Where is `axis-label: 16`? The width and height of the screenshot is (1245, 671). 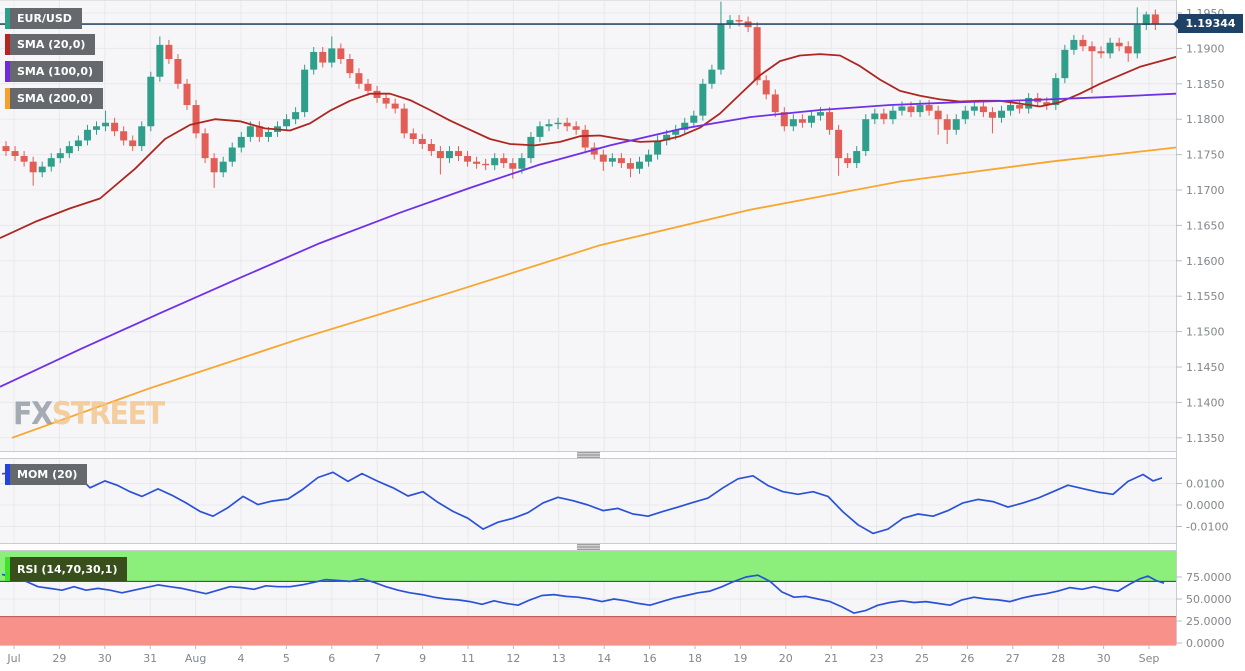
axis-label: 16 is located at coordinates (650, 658).